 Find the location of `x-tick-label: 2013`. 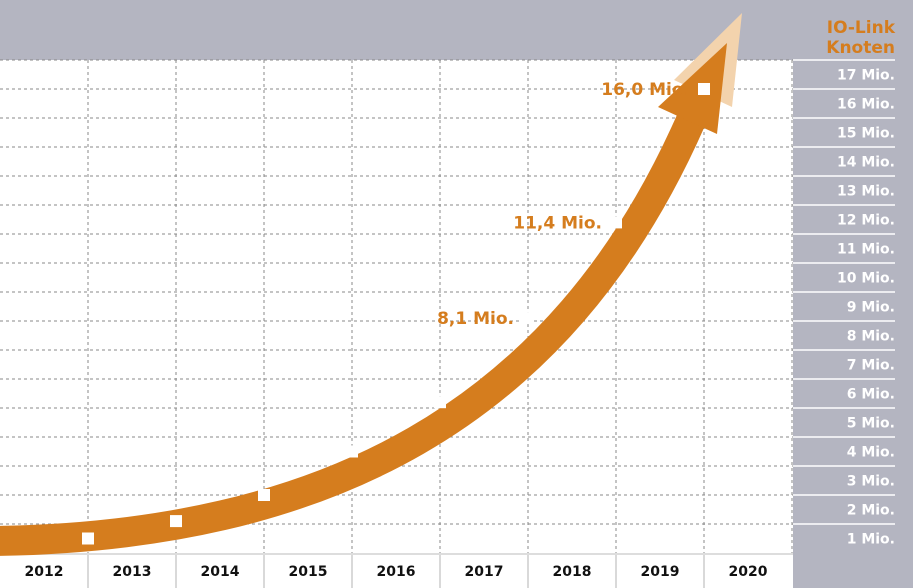

x-tick-label: 2013 is located at coordinates (132, 572).